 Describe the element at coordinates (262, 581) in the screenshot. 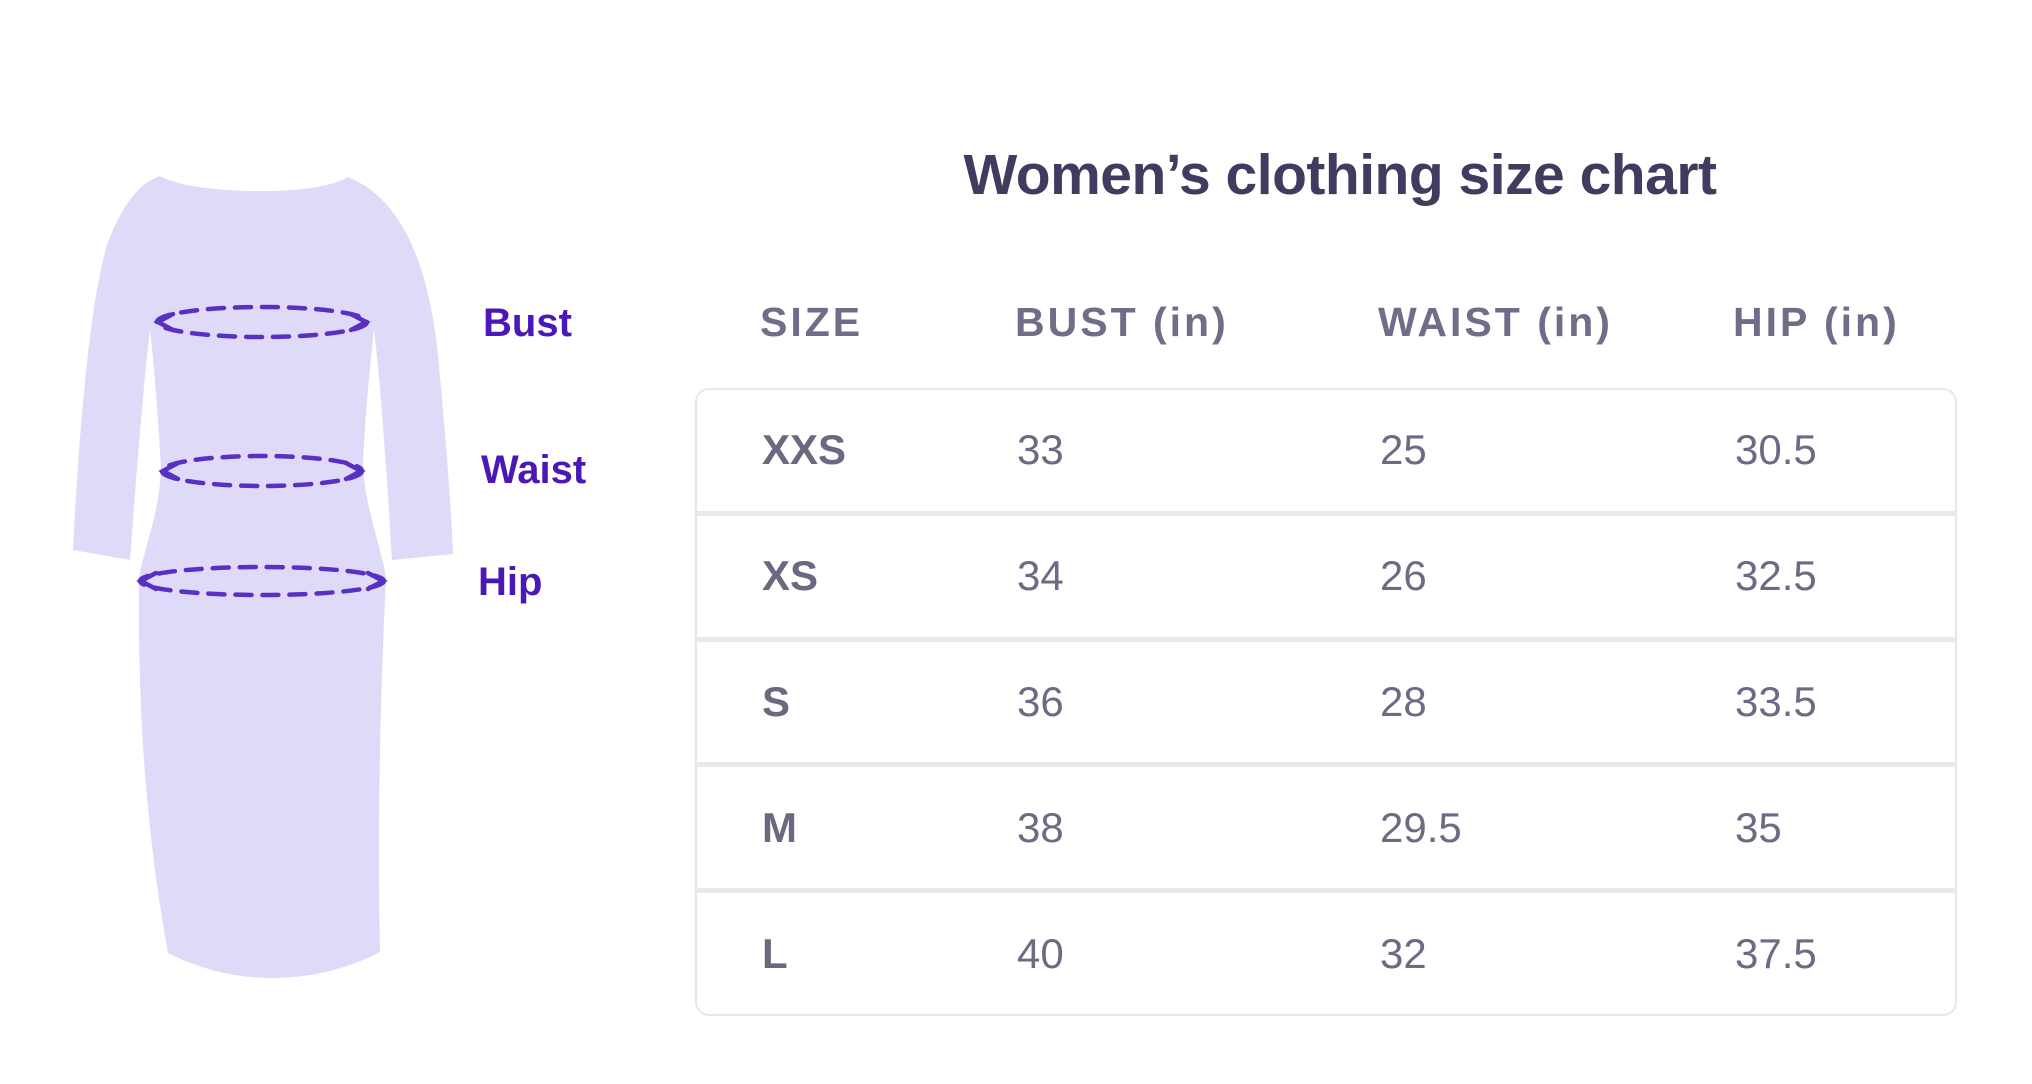

I see `hip-arrow-tips` at that location.